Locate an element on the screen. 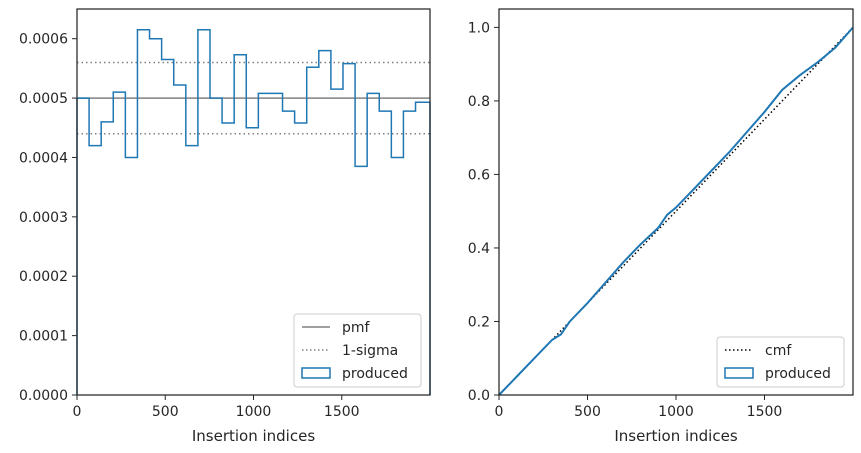 The height and width of the screenshot is (453, 861). y-tick-label: 0.6 is located at coordinates (479, 175).